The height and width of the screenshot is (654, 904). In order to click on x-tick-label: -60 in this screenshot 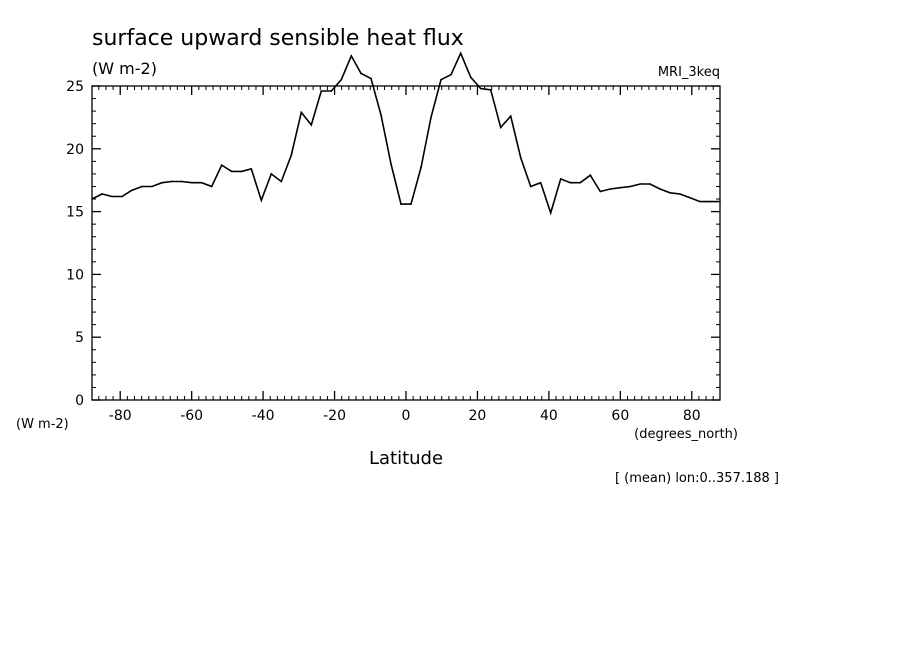, I will do `click(191, 416)`.